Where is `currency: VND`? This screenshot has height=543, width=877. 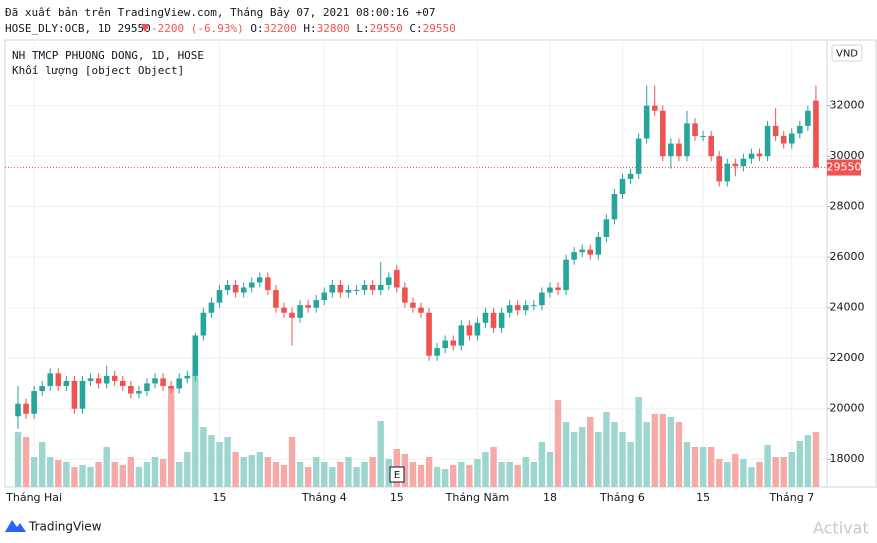 currency: VND is located at coordinates (847, 54).